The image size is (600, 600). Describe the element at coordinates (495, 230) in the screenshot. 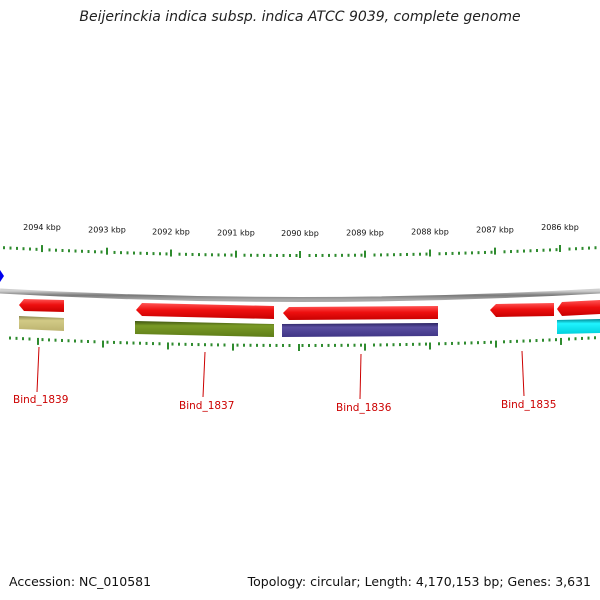

I see `ruler-label: 2087 kbp` at that location.